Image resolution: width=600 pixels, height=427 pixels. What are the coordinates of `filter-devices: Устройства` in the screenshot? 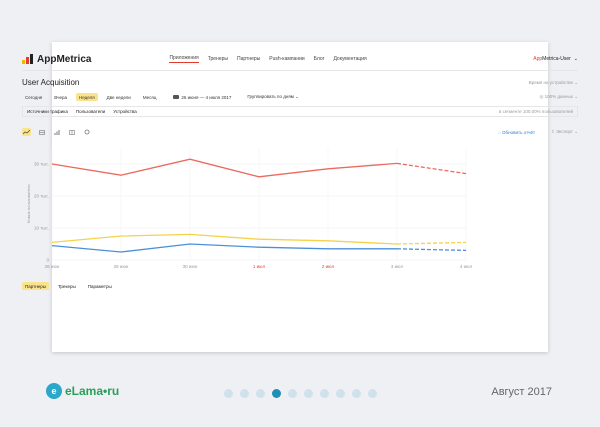 It's located at (125, 111).